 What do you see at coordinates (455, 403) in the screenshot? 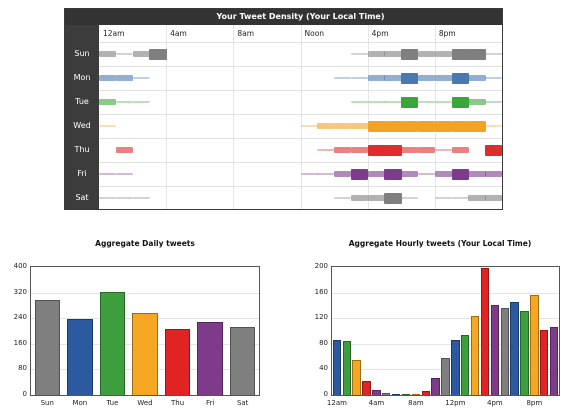
I see `x-tick-label: 12pm` at bounding box center [455, 403].